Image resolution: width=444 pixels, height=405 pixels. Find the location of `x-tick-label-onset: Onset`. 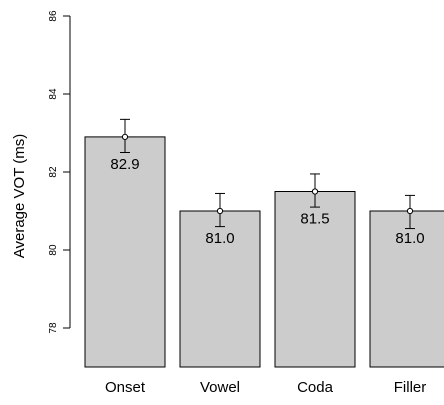

x-tick-label-onset: Onset is located at coordinates (125, 387).